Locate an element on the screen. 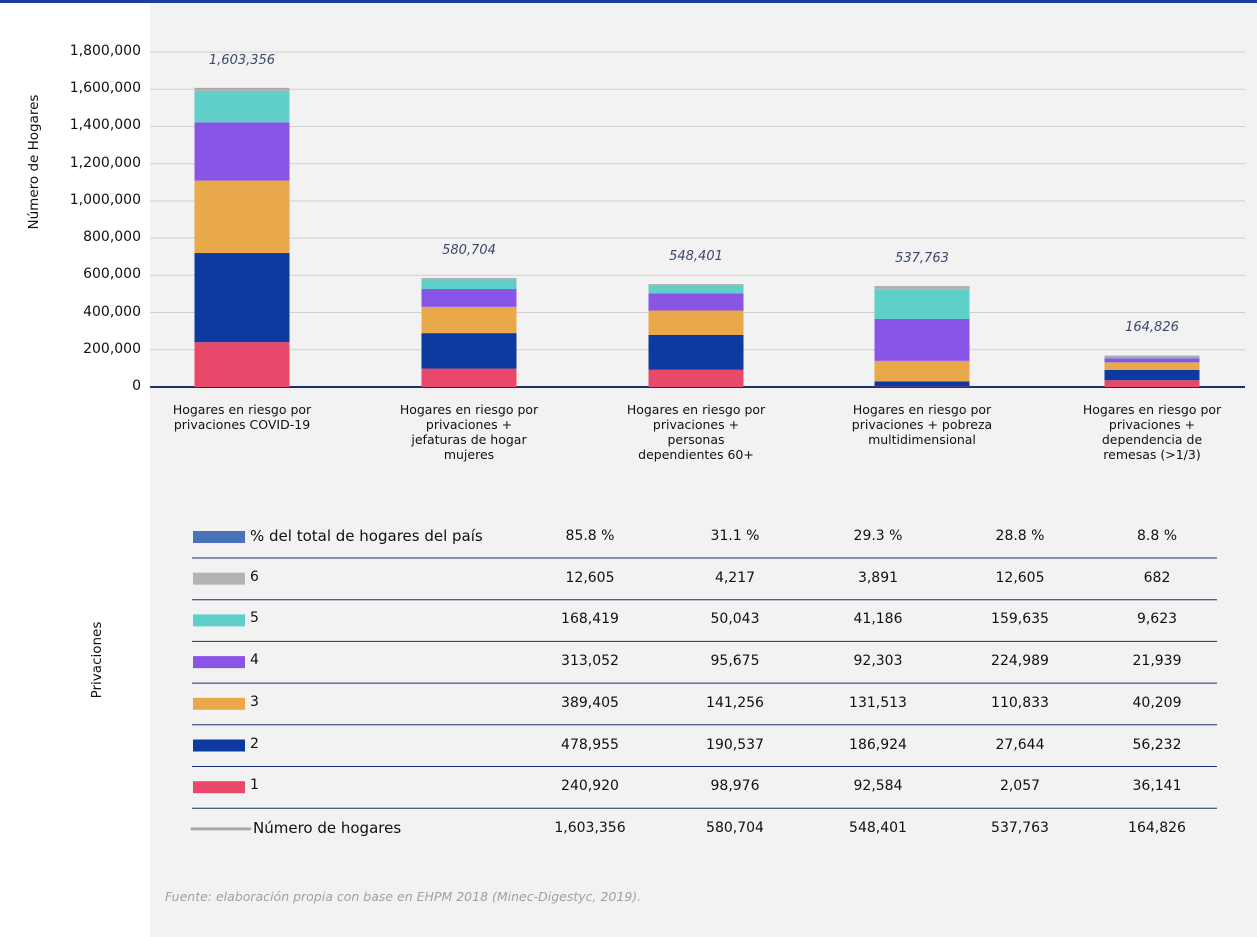 The image size is (1257, 937). legend-label: 1 is located at coordinates (254, 785).